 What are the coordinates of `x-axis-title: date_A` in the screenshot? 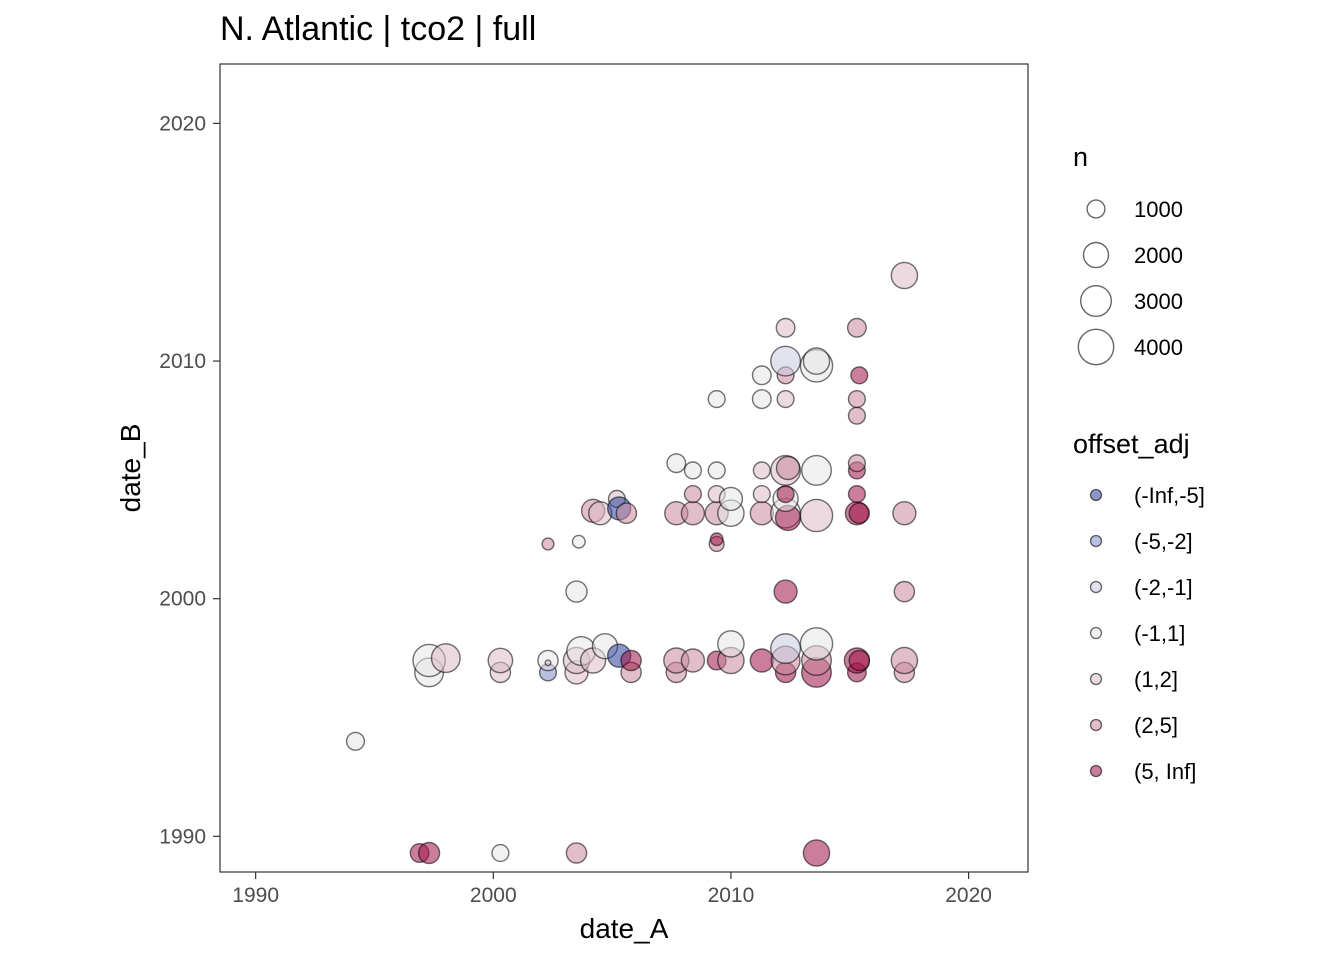 It's located at (624, 928).